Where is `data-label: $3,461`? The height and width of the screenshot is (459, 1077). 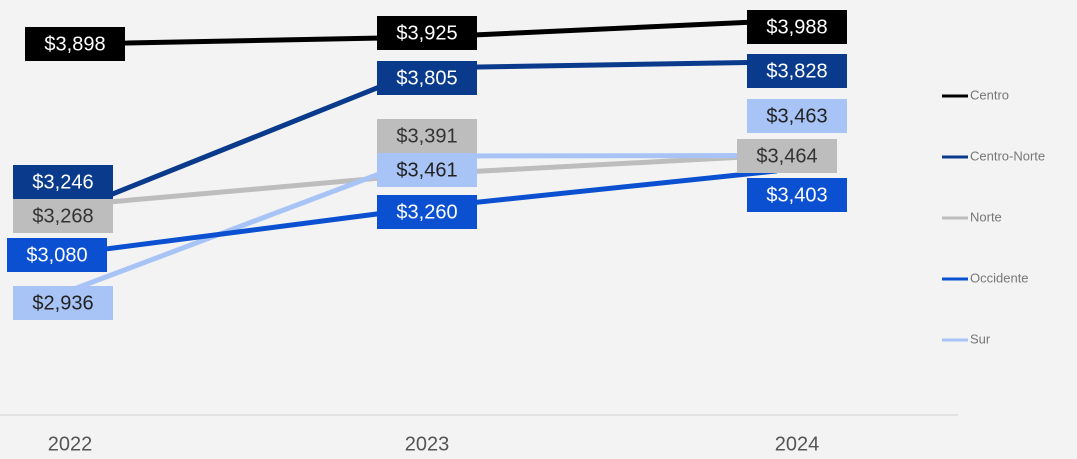
data-label: $3,461 is located at coordinates (427, 170).